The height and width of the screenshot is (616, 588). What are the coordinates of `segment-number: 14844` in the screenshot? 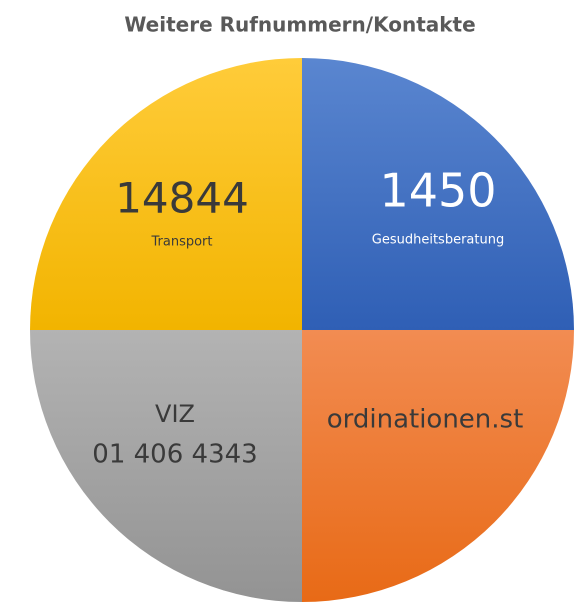 It's located at (182, 198).